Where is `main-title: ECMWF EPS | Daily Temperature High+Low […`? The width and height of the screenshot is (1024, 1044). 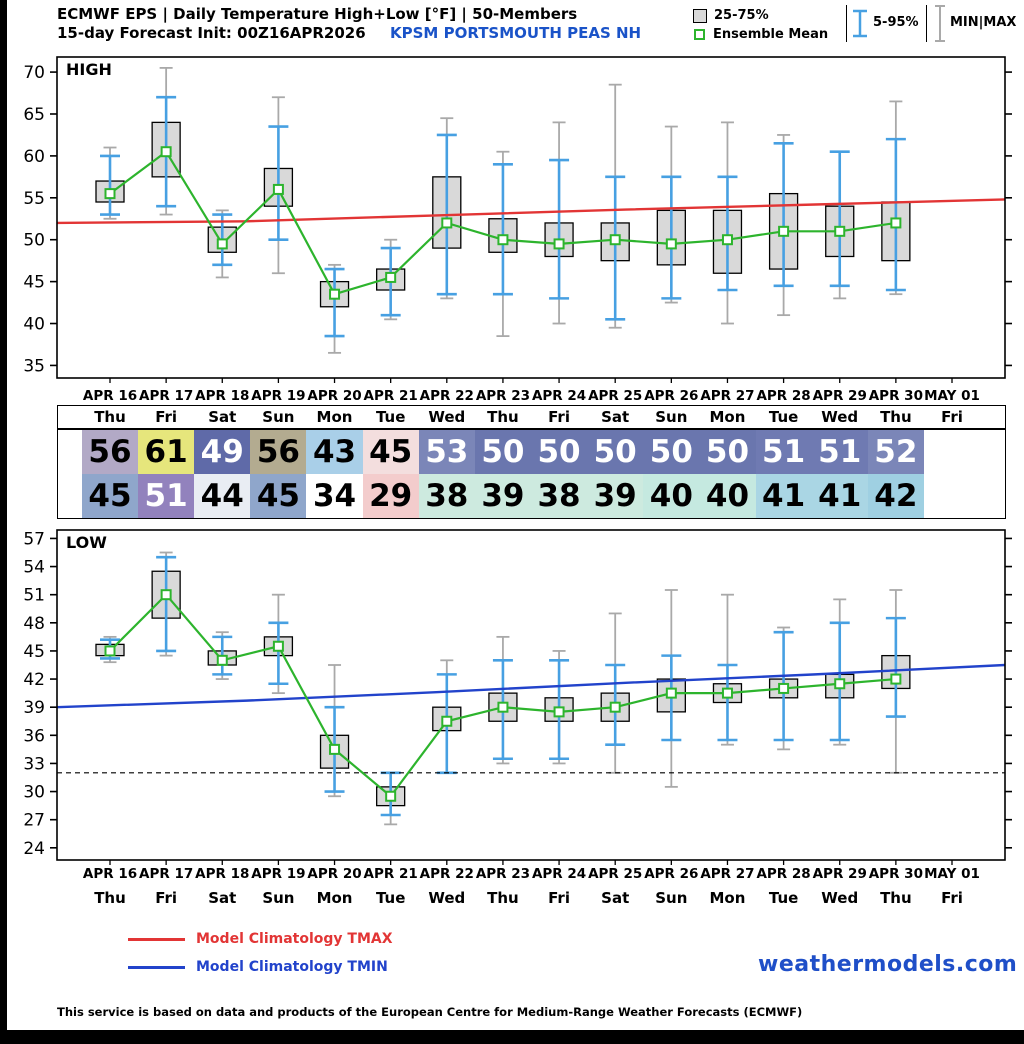 main-title: ECMWF EPS | Daily Temperature High+Low [… is located at coordinates (317, 14).